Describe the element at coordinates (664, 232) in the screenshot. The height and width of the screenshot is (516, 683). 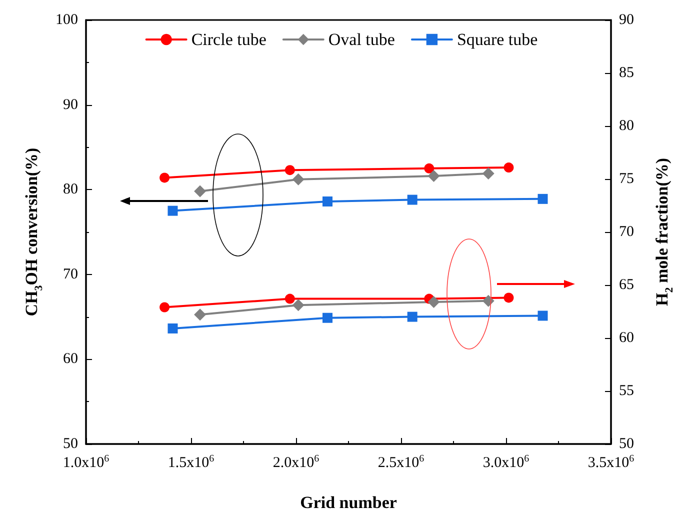
I see `y2-axis-title: H2 mole fraction(%)` at that location.